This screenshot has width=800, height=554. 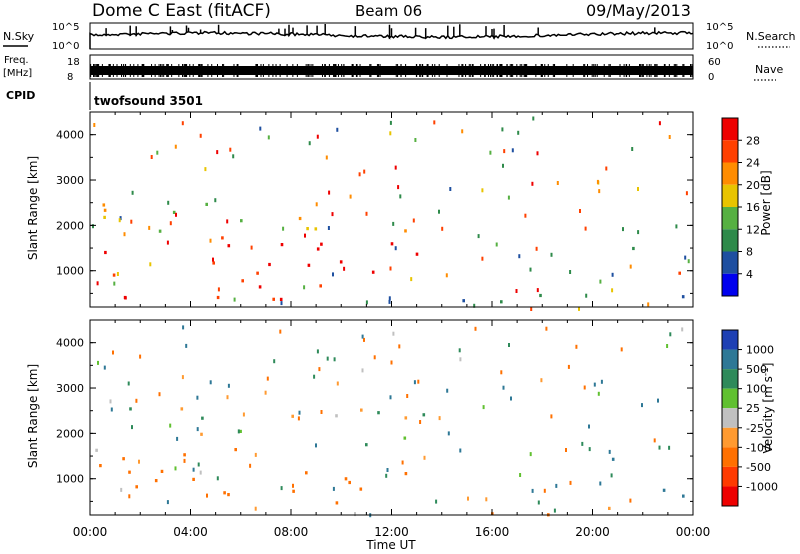 I want to click on freq-label-2: [MHz], so click(x=17, y=73).